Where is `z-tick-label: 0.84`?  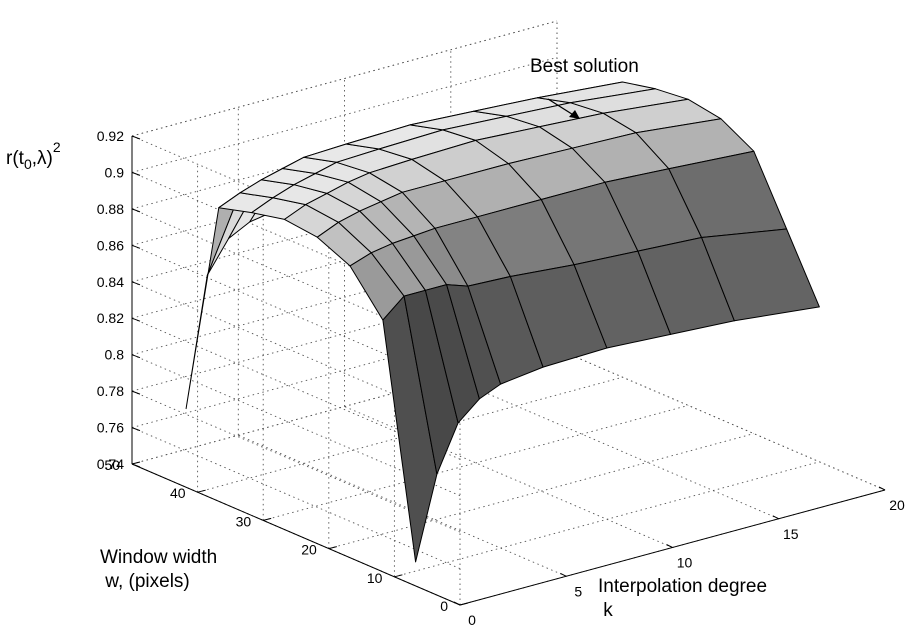 z-tick-label: 0.84 is located at coordinates (110, 282).